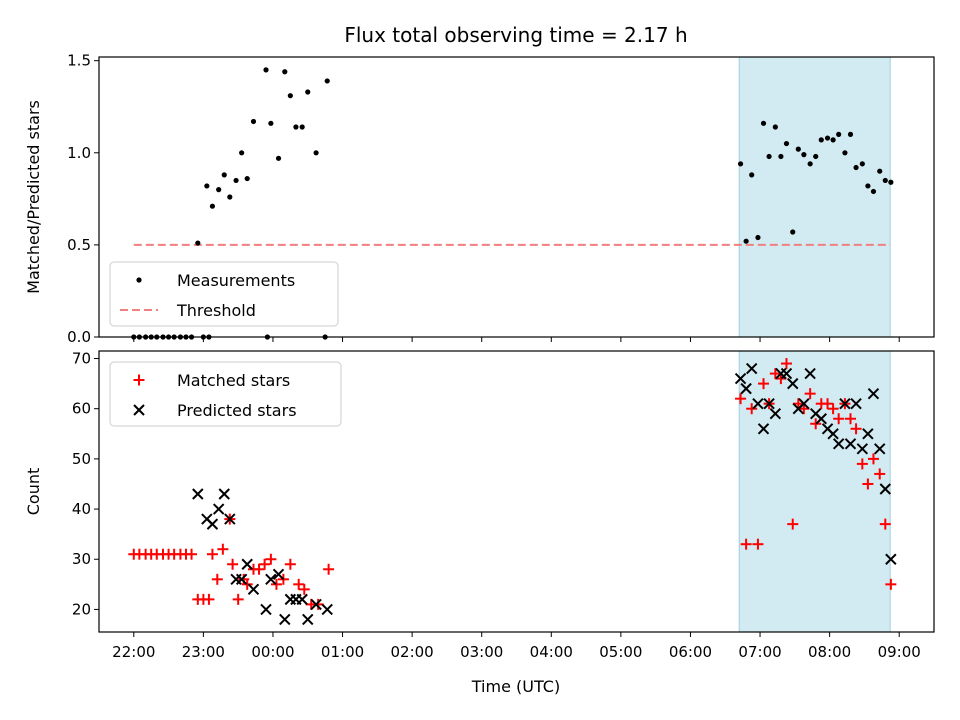 The width and height of the screenshot is (960, 720). Describe the element at coordinates (79, 153) in the screenshot. I see `y-tick-label: 1.0` at that location.